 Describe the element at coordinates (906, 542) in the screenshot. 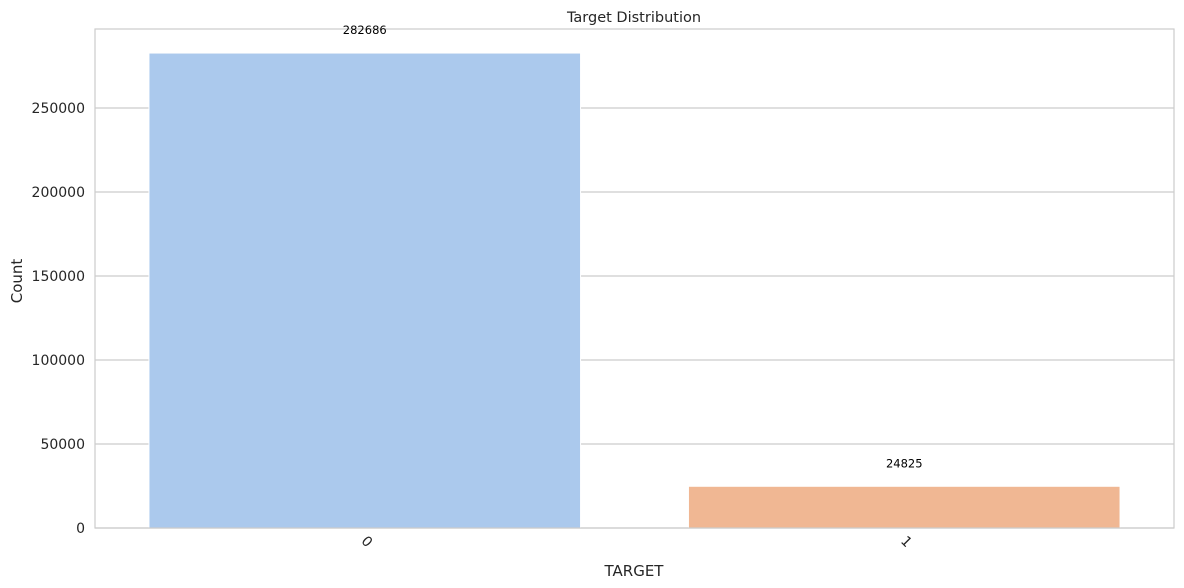

I see `x-tick-label-1: 1` at that location.